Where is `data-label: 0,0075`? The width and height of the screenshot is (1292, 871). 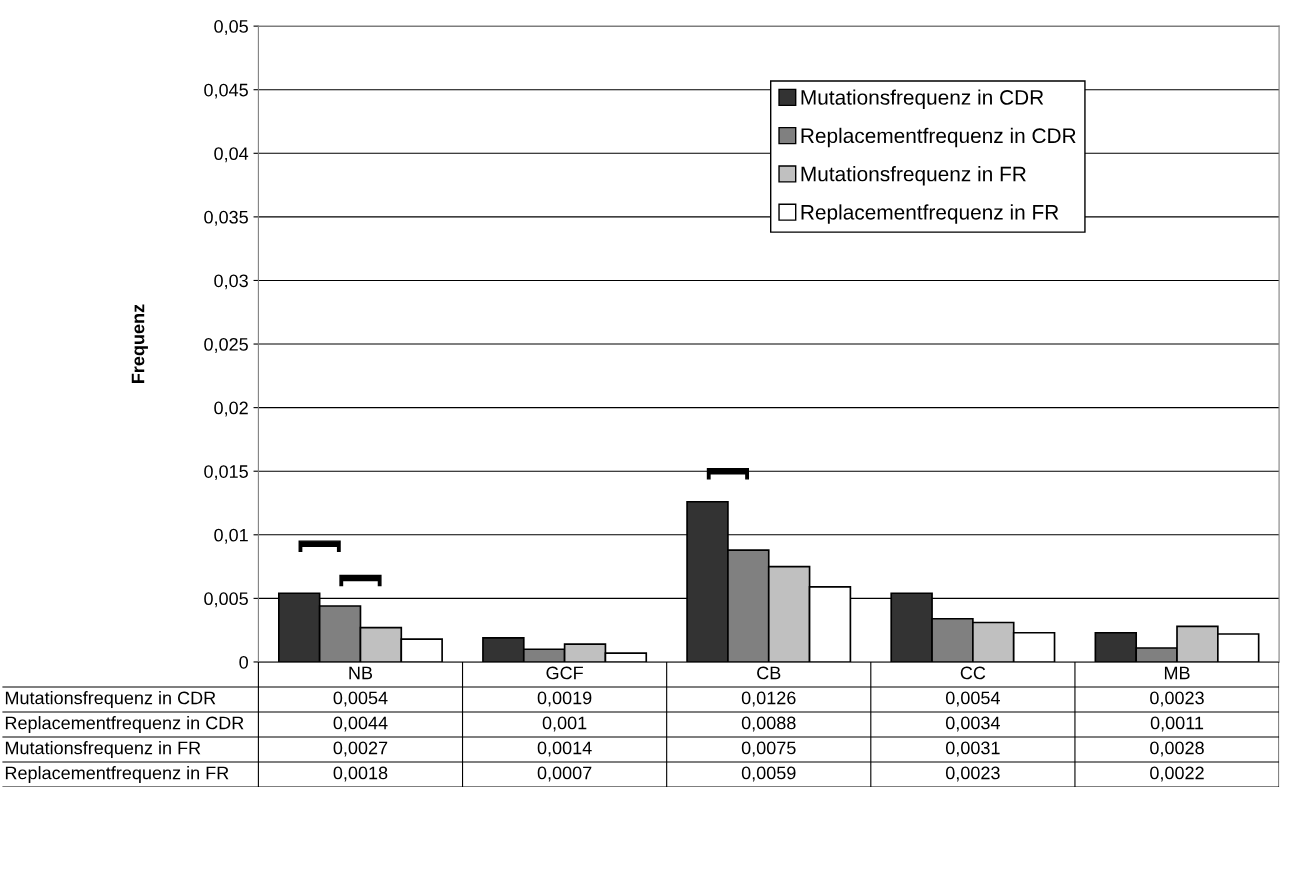
data-label: 0,0075 is located at coordinates (768, 749).